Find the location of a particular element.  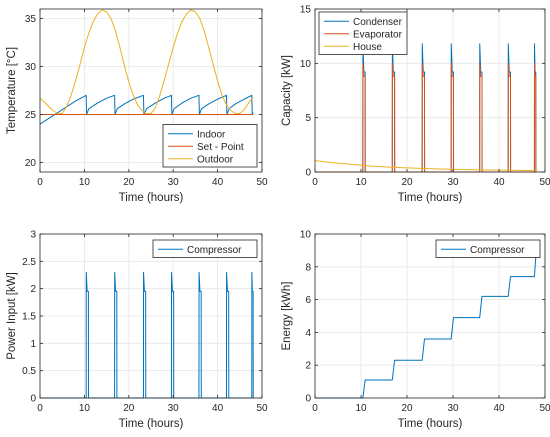

y-tick-label: 1.5 is located at coordinates (29, 317).